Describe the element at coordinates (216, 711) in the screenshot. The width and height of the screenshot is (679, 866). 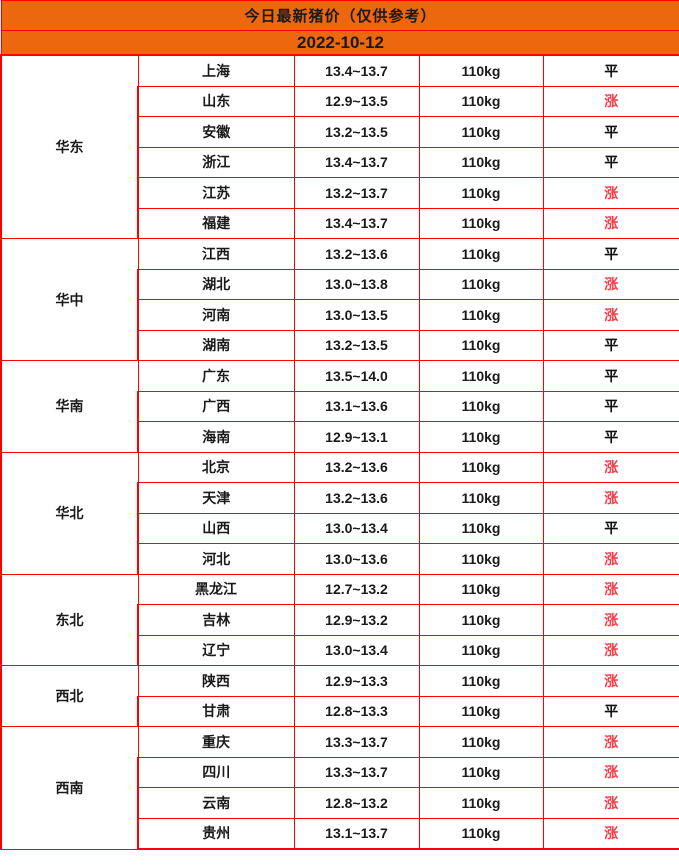
I see `province-cell: 甘肃` at that location.